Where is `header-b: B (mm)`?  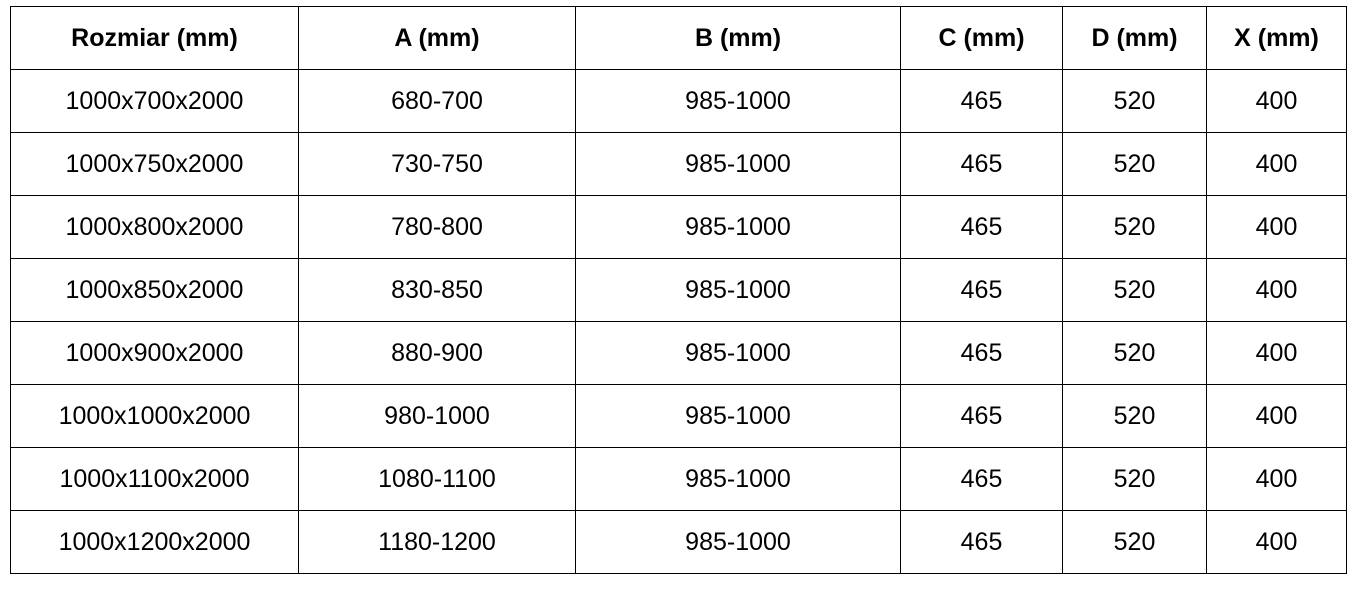
header-b: B (mm) is located at coordinates (738, 38).